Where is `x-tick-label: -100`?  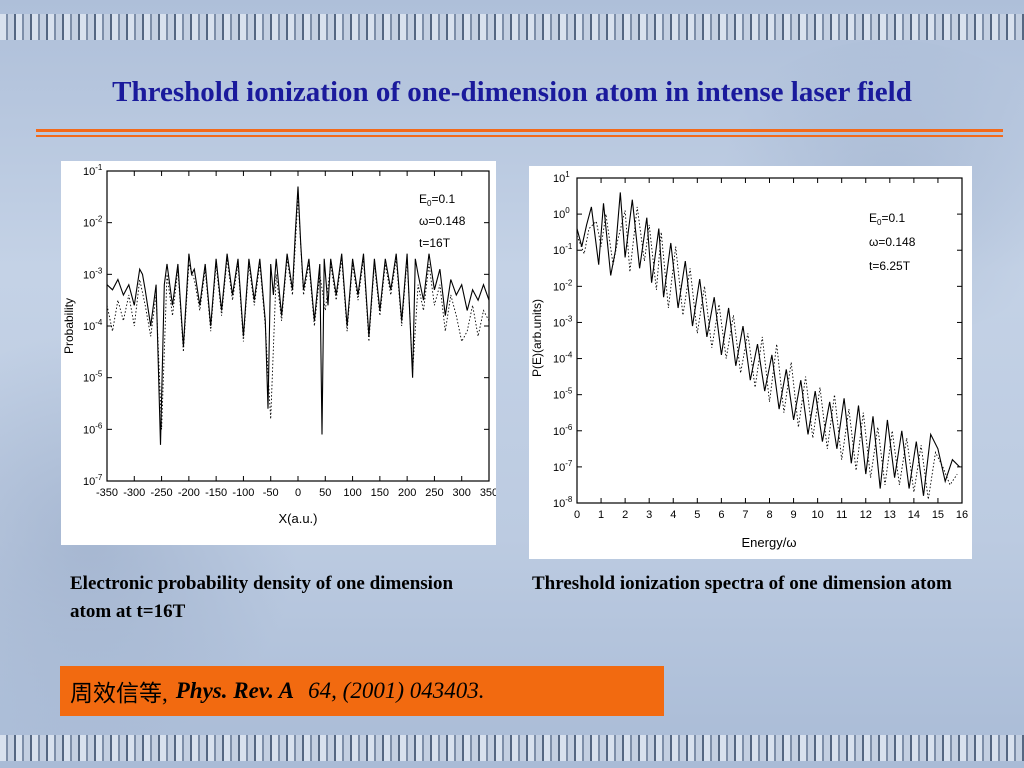
x-tick-label: -100 is located at coordinates (243, 493).